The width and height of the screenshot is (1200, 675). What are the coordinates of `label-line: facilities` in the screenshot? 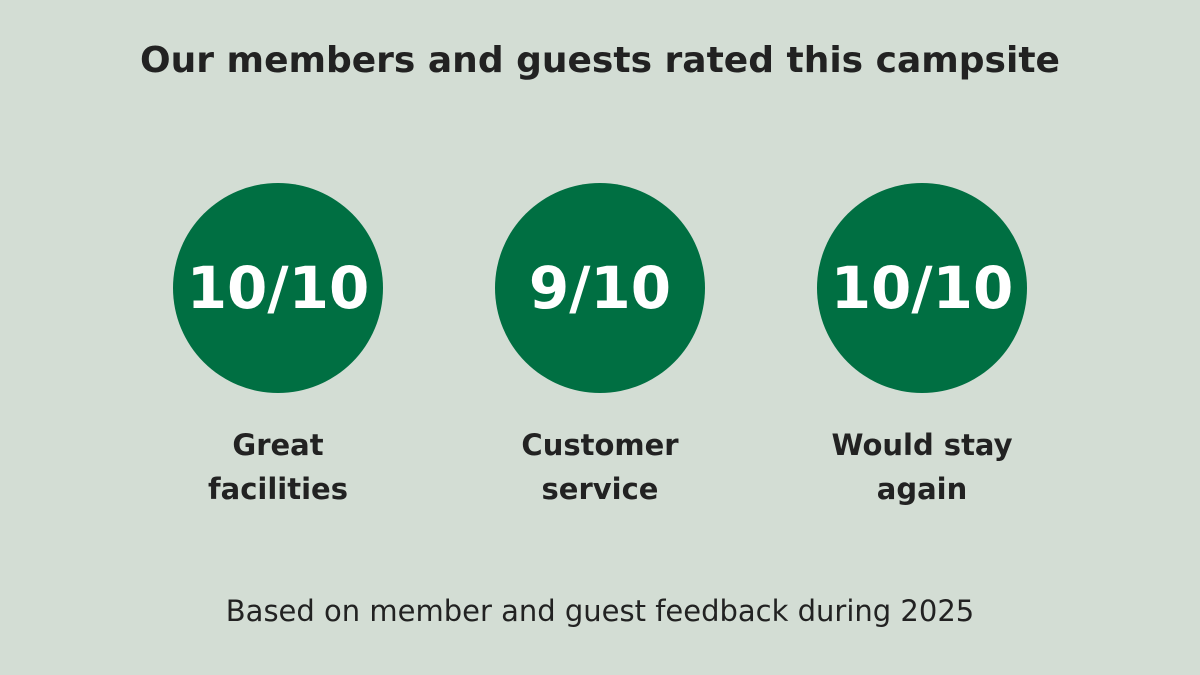 It's located at (278, 489).